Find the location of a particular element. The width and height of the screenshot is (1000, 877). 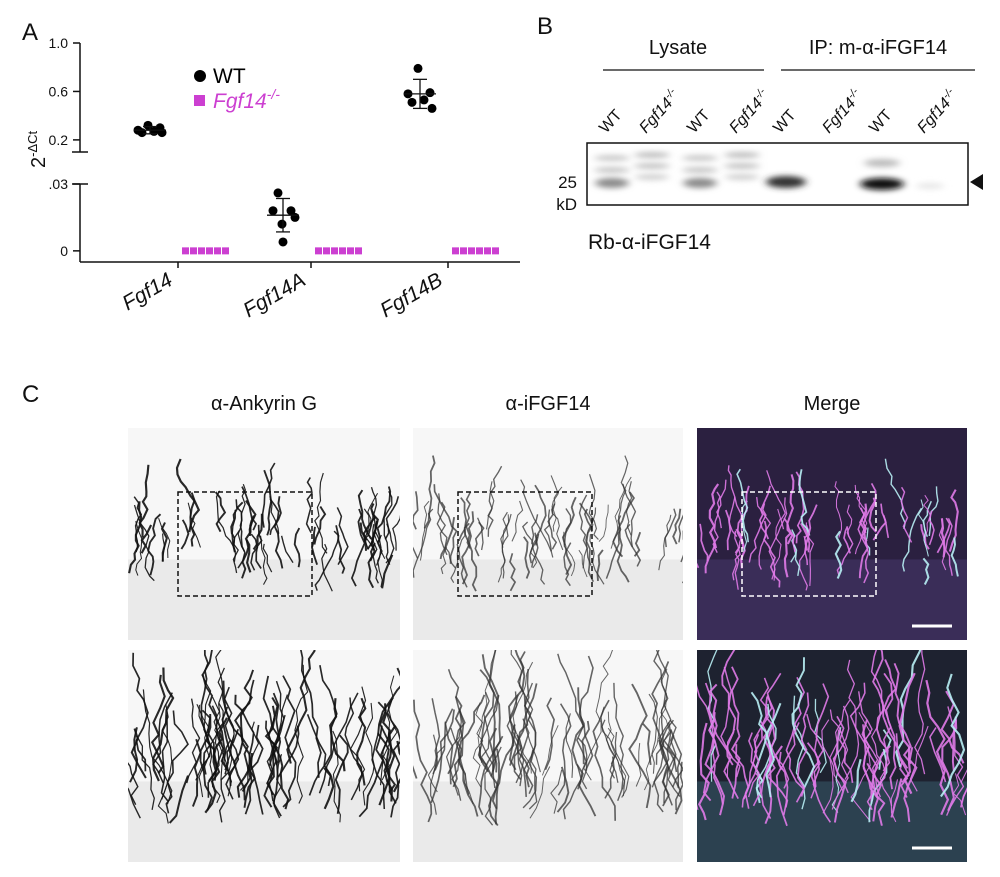

micrograph is located at coordinates (832, 756).